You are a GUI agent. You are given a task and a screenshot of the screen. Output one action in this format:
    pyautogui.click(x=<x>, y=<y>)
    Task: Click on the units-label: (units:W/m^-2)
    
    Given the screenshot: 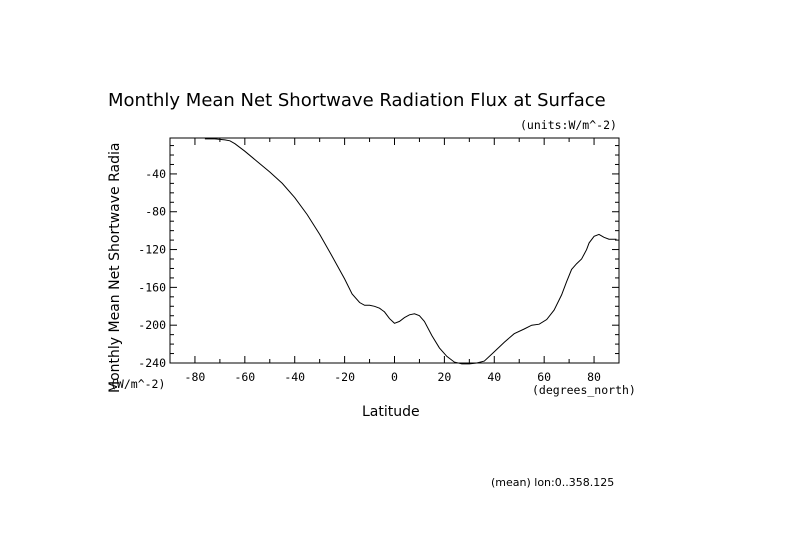 What is the action you would take?
    pyautogui.click(x=568, y=125)
    